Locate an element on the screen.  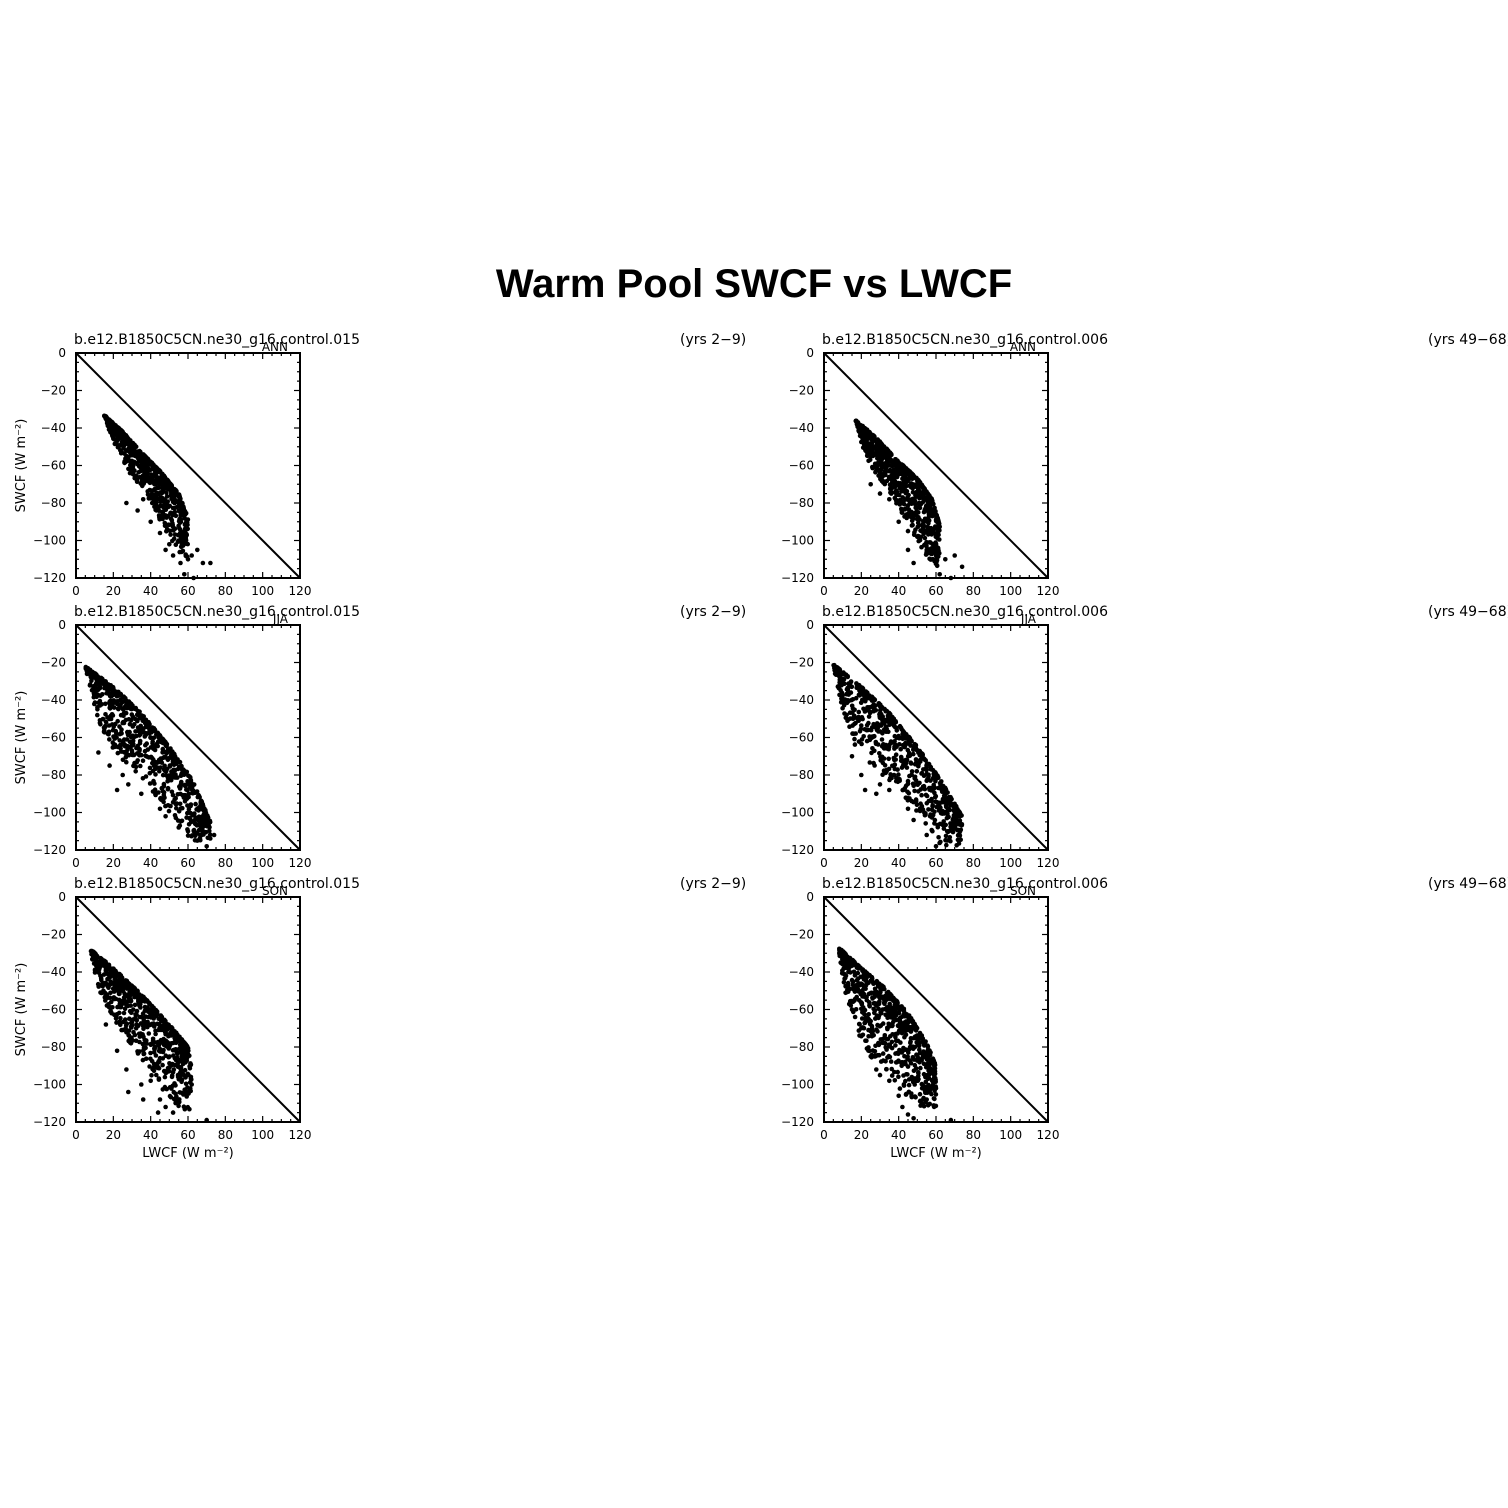
x-tick-label: 100 is located at coordinates (262, 591).